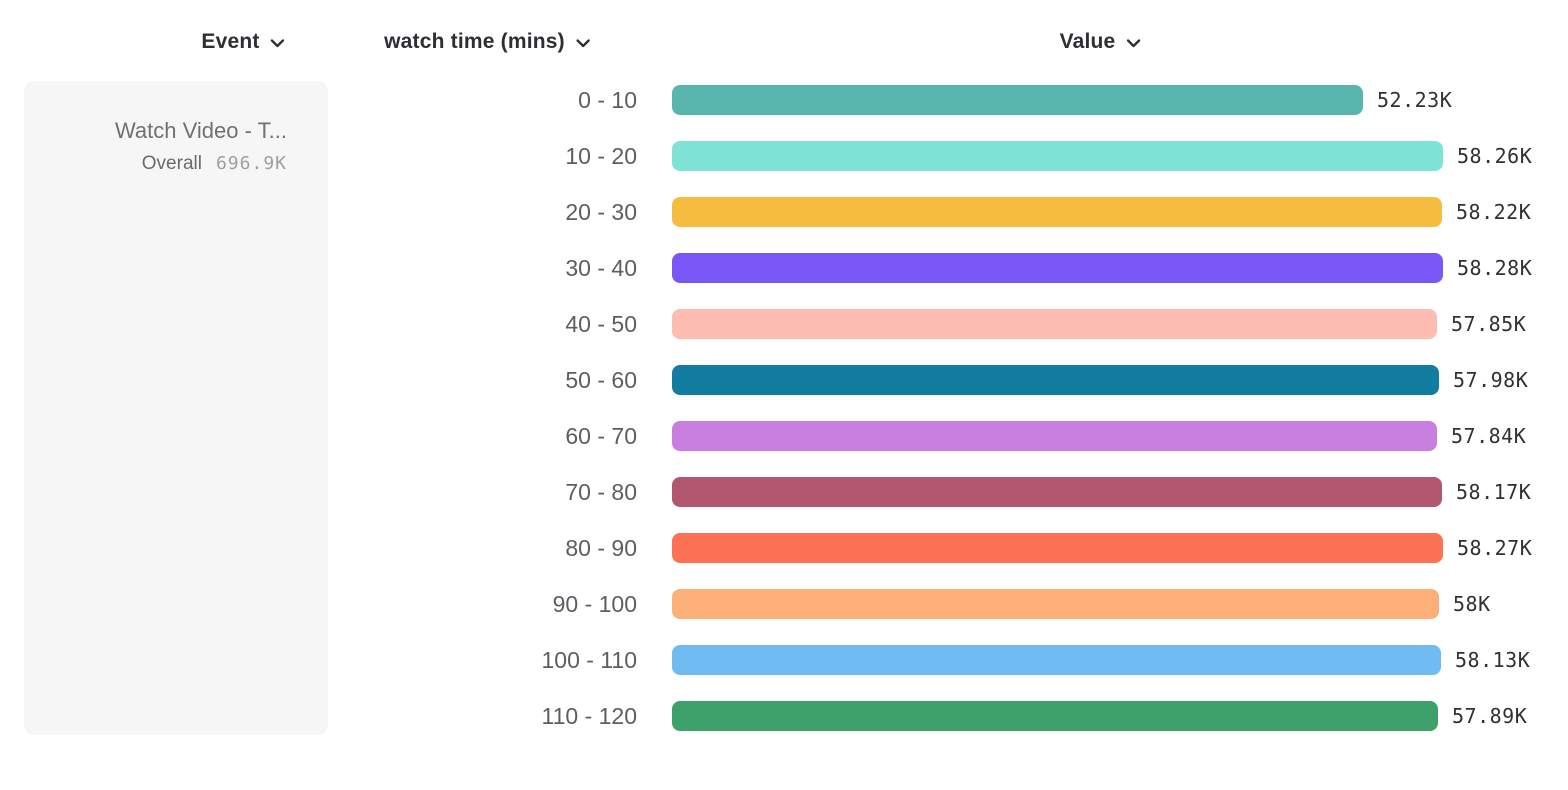 The image size is (1568, 790). What do you see at coordinates (1494, 212) in the screenshot?
I see `bar-value-label: 58.22K` at bounding box center [1494, 212].